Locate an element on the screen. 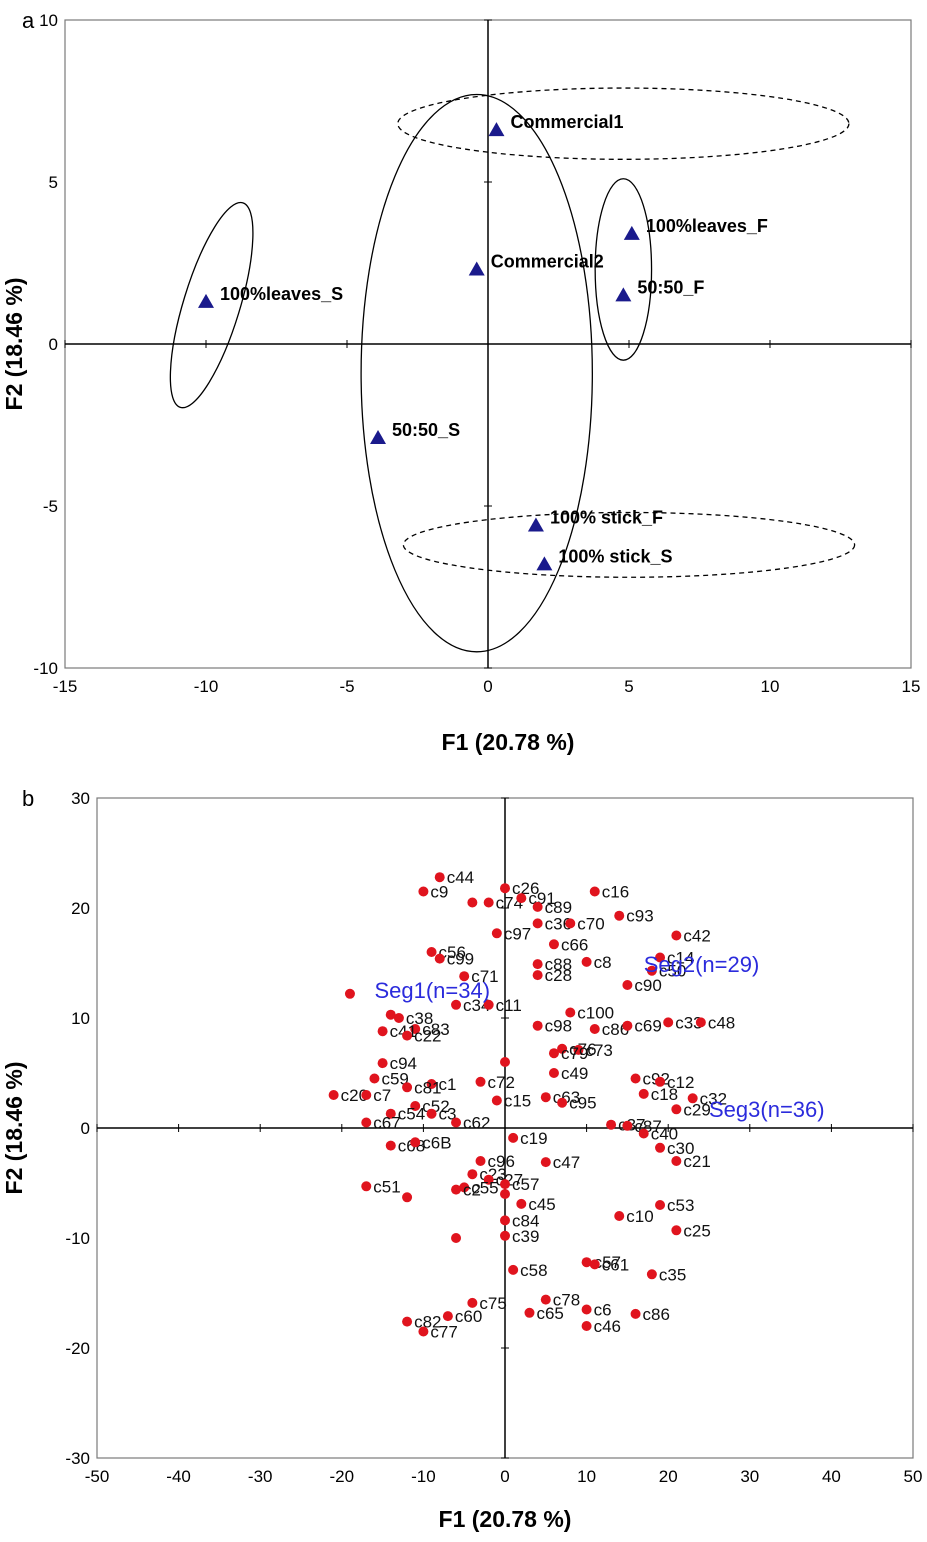 This screenshot has height=1542, width=927. point-label: c38 is located at coordinates (419, 1018).